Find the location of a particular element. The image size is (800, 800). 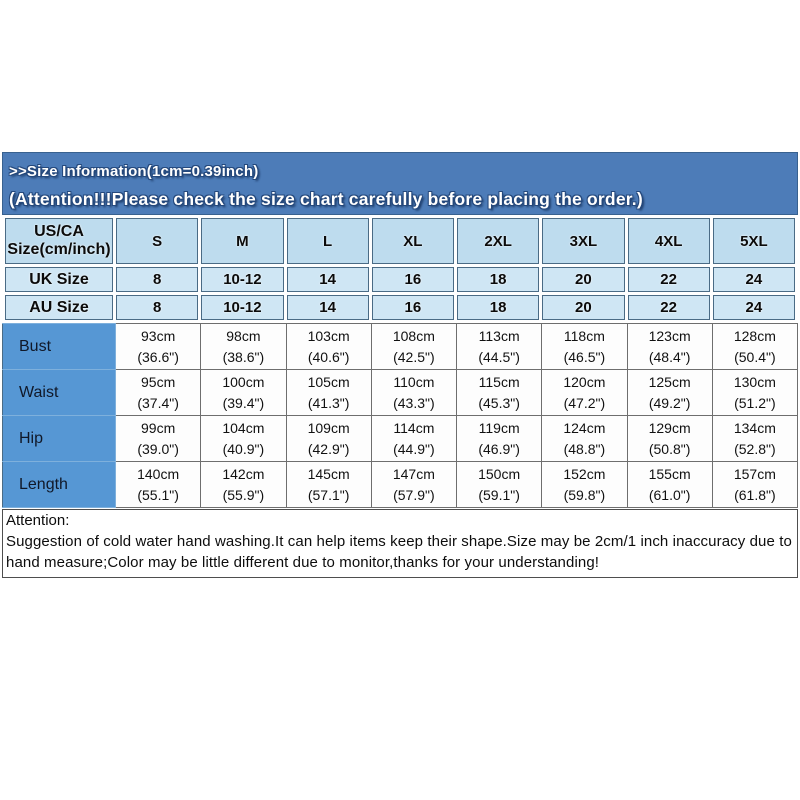

corner-header-cell: US/CA Size(cm/inch) is located at coordinates (59, 241).